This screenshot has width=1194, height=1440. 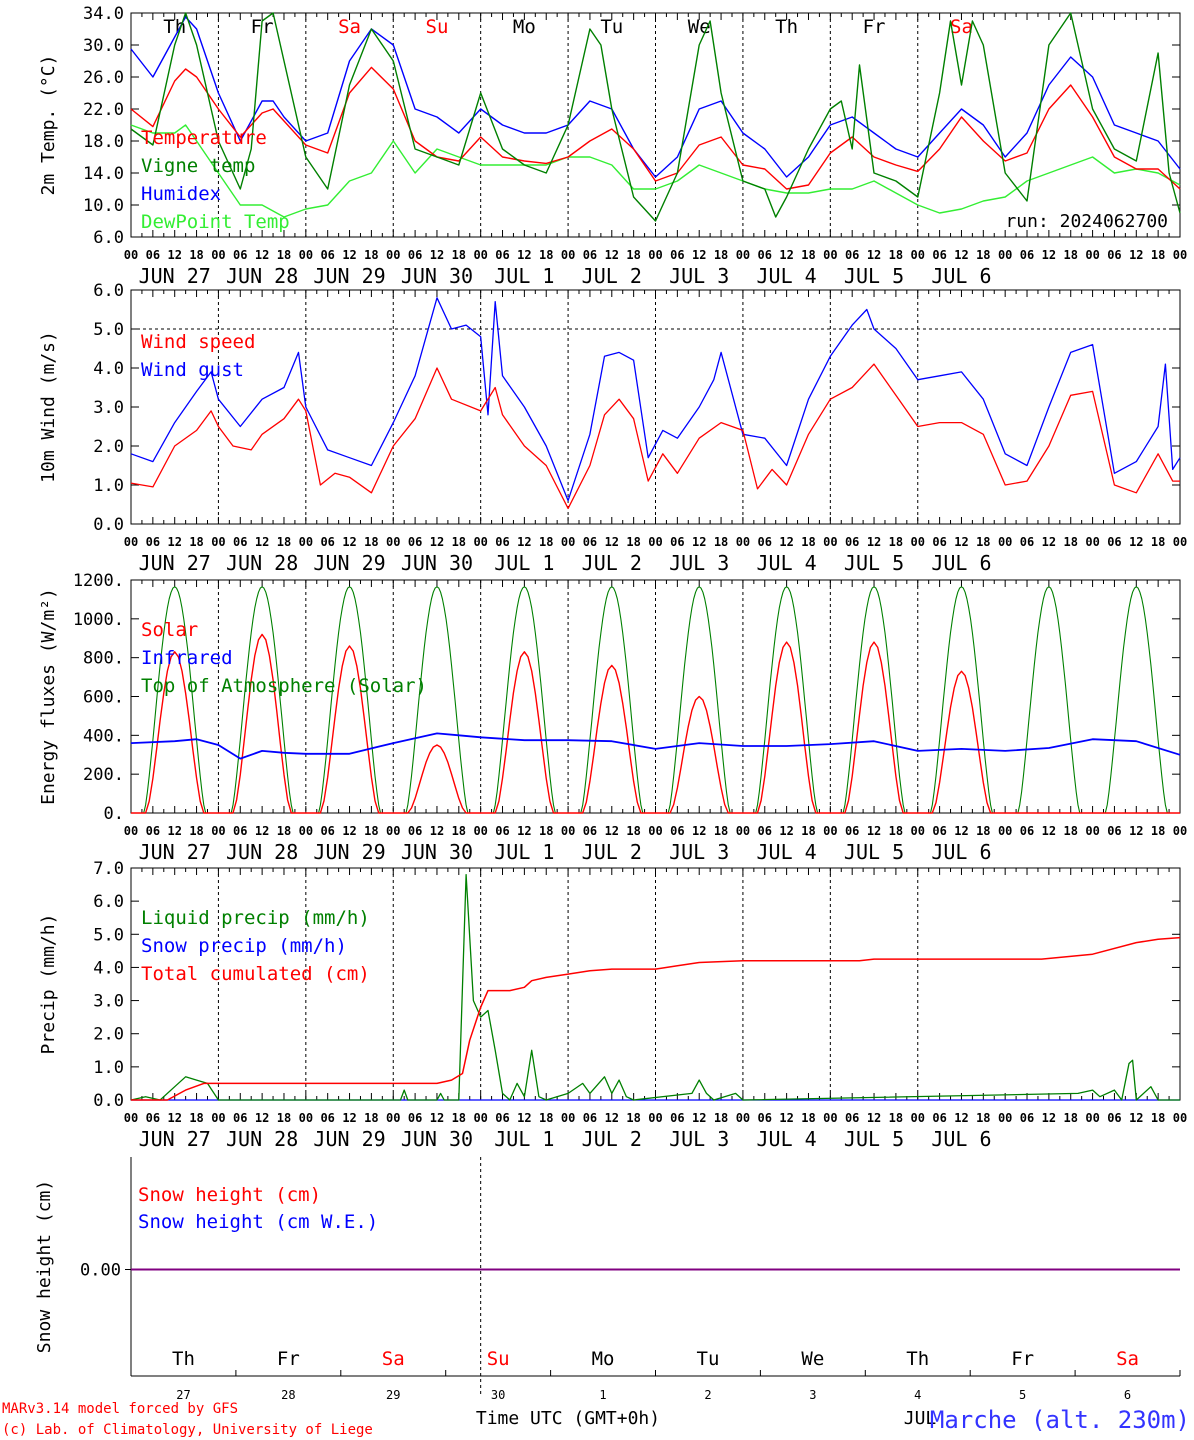 I want to click on series-temperature, so click(x=655, y=128).